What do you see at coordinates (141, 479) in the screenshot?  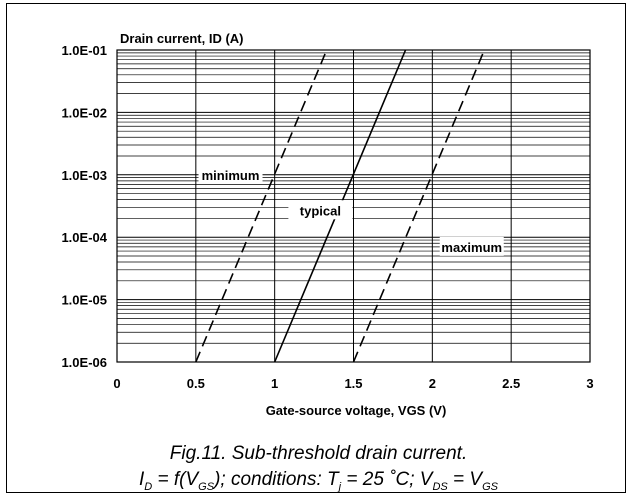 I see `caption-text: I` at bounding box center [141, 479].